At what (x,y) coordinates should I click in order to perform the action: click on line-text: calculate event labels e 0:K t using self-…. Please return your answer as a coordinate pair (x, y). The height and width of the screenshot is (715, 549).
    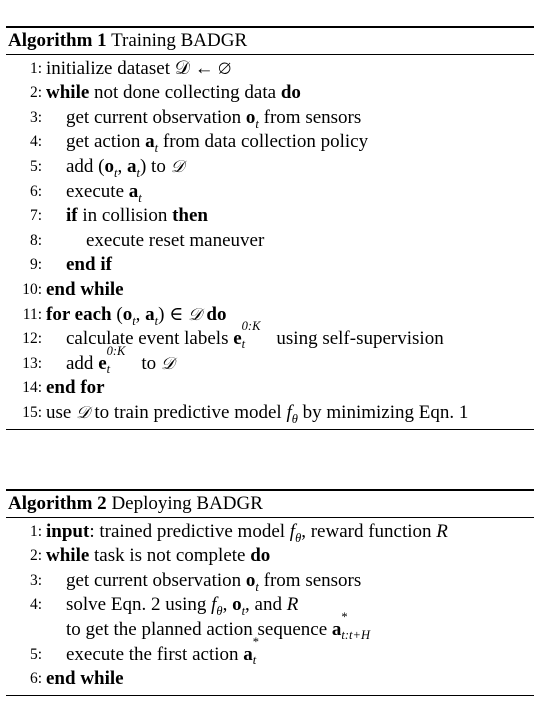
    Looking at the image, I should click on (255, 335).